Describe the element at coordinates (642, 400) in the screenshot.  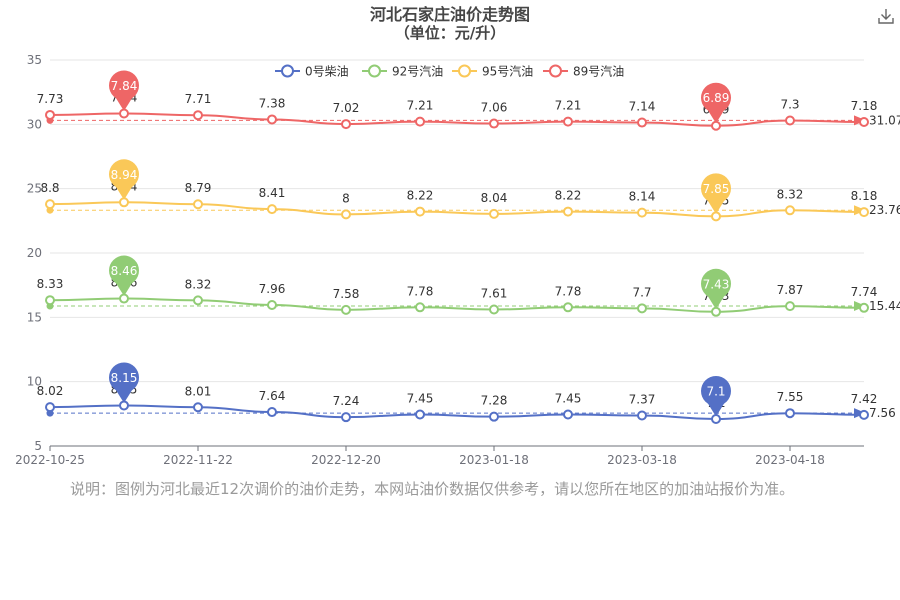
I see `data-label: 7.37` at that location.